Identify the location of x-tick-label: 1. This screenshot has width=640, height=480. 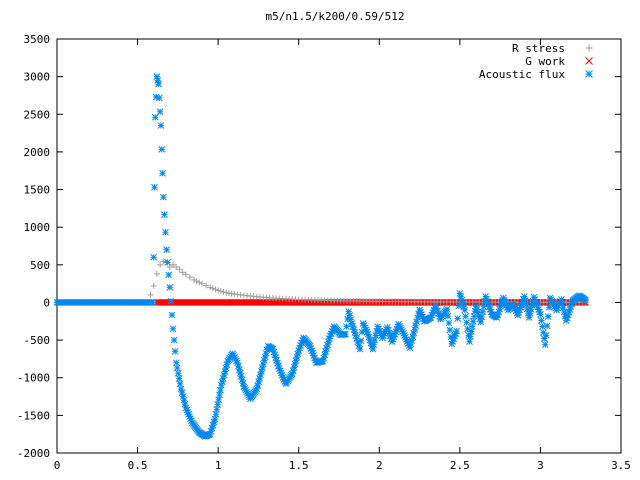
(218, 465).